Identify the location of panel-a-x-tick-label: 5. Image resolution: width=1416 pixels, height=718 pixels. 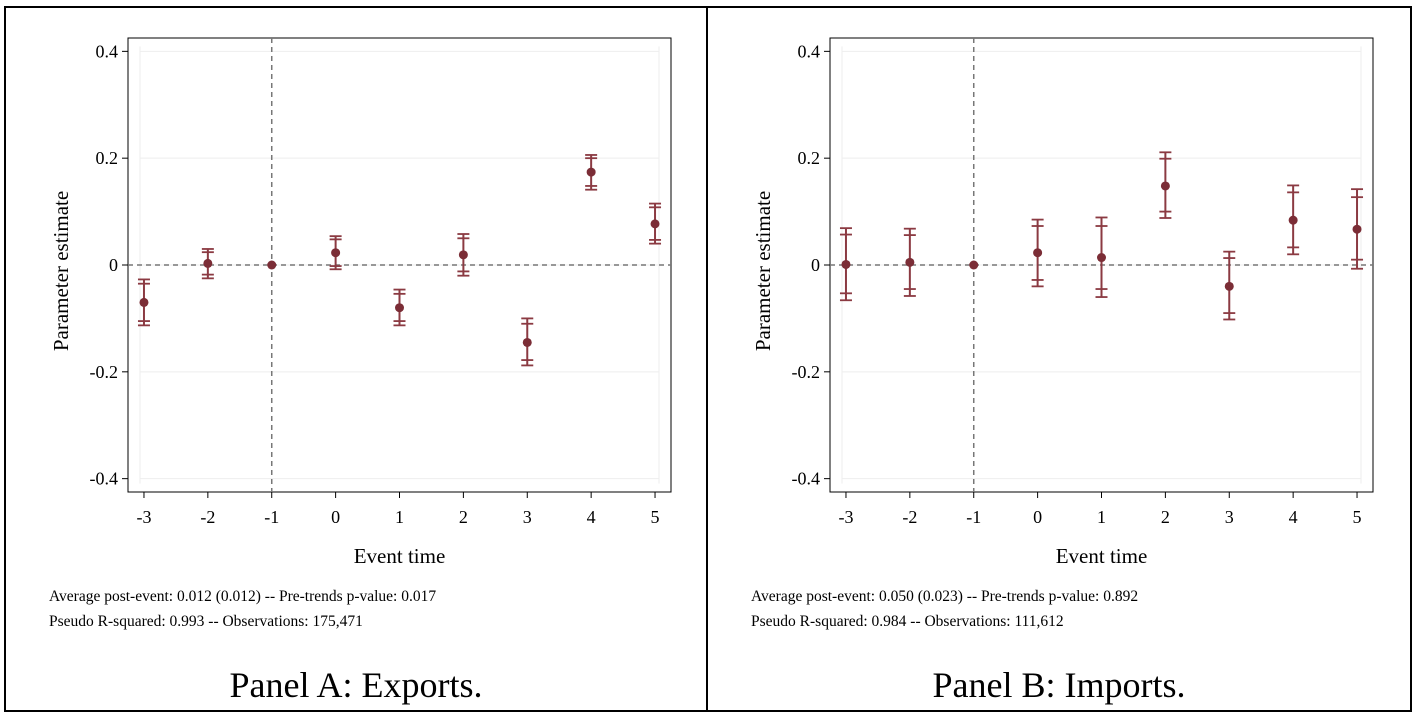
(655, 517).